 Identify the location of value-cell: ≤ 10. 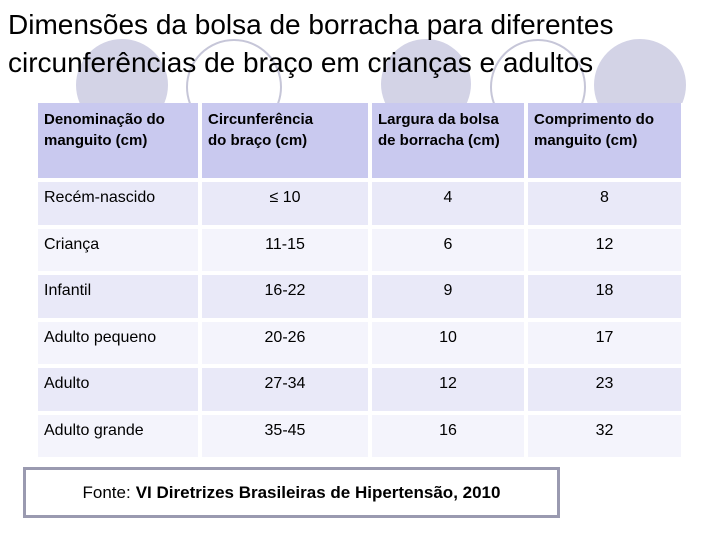
(285, 203).